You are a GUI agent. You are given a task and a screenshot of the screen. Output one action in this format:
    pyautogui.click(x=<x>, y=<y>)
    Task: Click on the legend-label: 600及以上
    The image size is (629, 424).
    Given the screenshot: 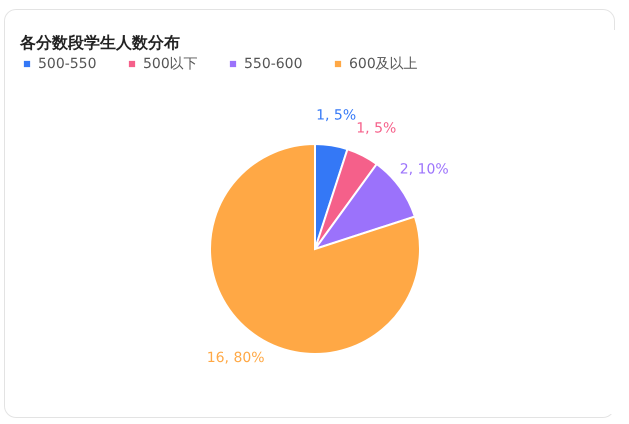 What is the action you would take?
    pyautogui.click(x=383, y=64)
    